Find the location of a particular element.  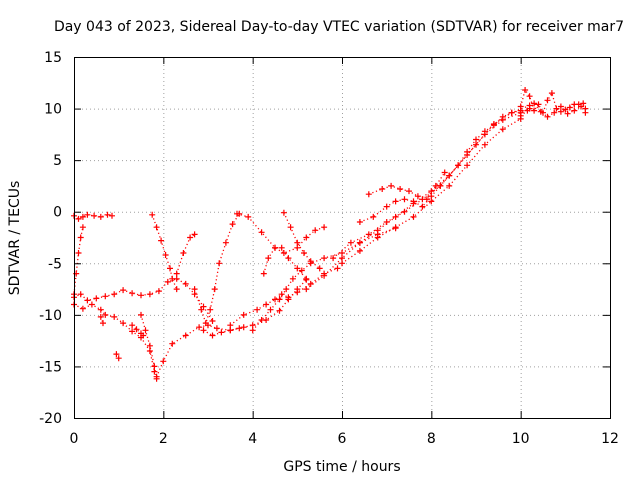

y-tick-label: -15 is located at coordinates (50, 367).